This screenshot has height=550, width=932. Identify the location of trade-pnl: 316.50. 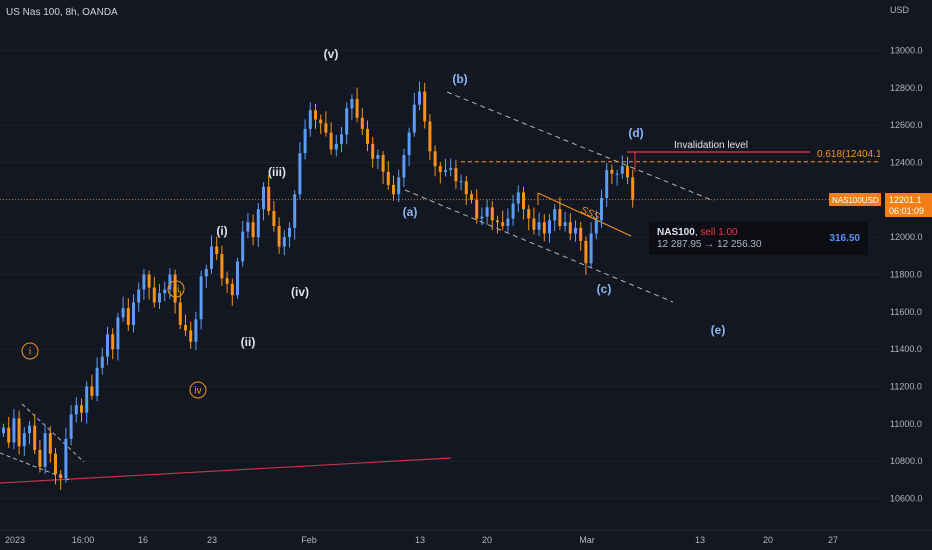
(844, 238).